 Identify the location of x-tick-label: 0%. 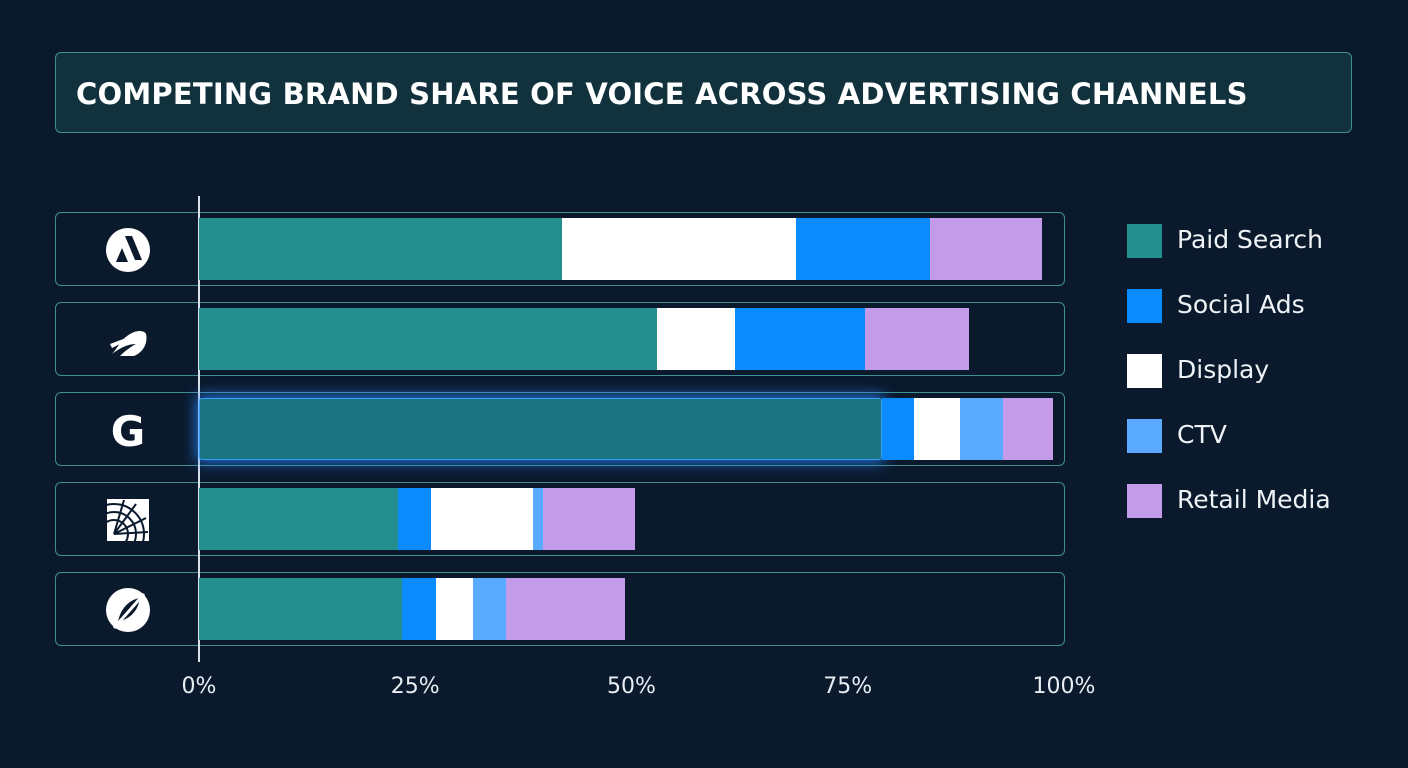
(199, 686).